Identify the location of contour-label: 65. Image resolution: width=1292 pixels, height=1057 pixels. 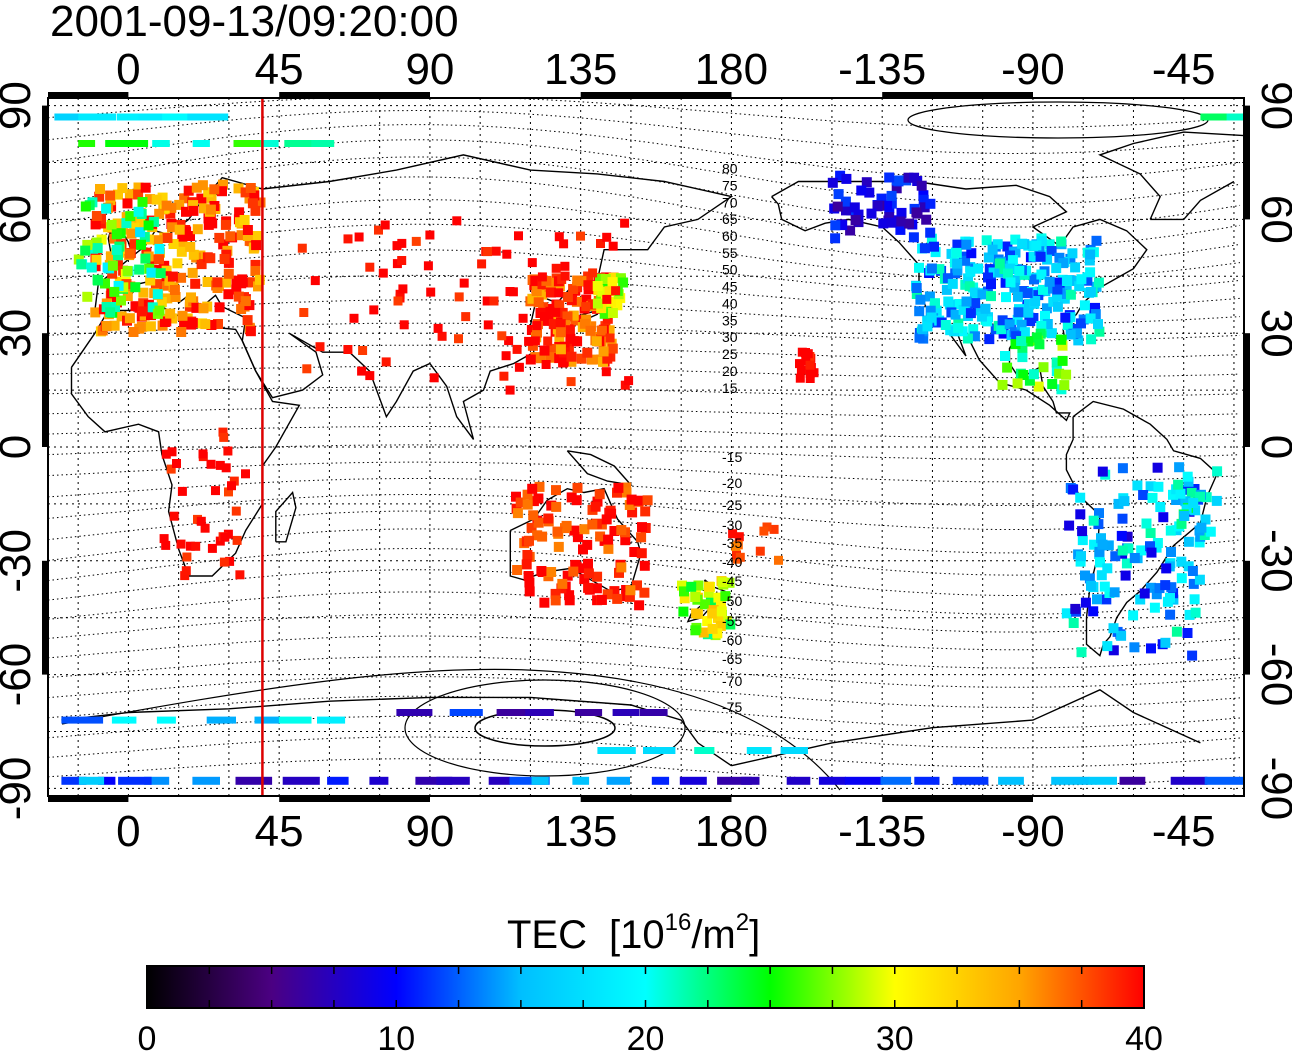
(730, 219).